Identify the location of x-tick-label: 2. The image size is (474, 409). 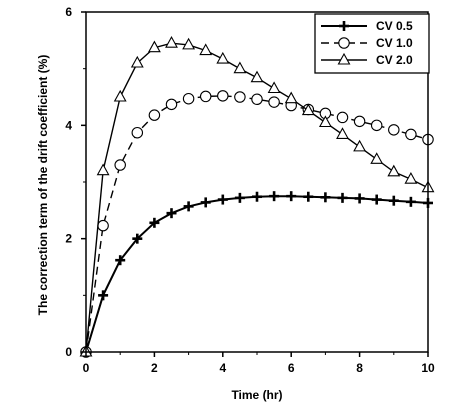
(154, 368).